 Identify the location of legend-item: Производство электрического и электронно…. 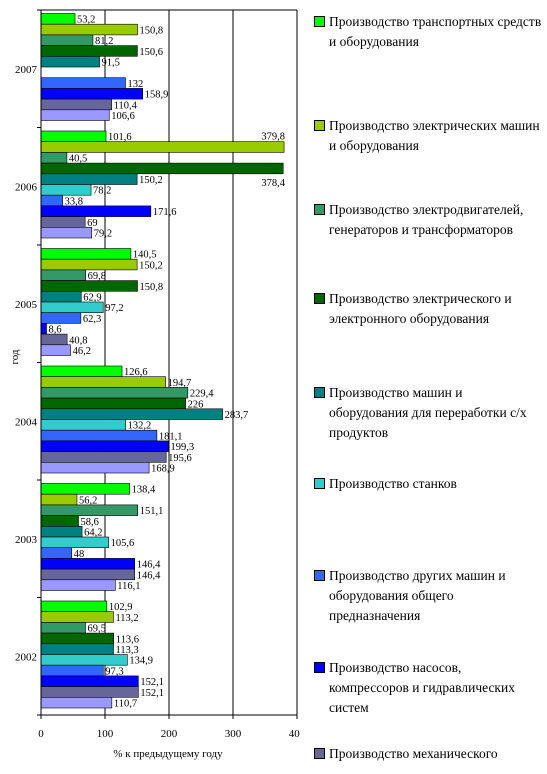
(428, 309).